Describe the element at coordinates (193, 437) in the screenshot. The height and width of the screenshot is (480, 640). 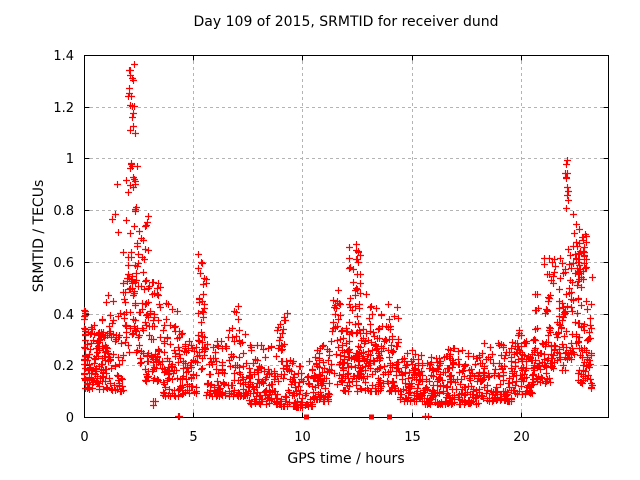
I see `x-tick-label: 5` at that location.